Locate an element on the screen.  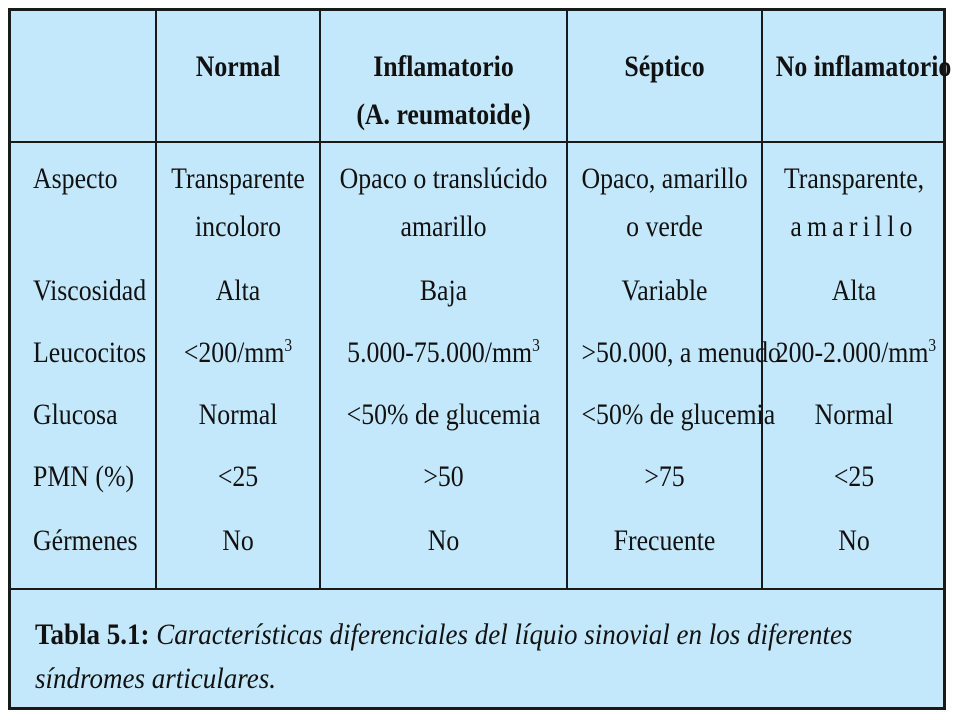
row-label-aspecto: Aspecto is located at coordinates (75, 178).